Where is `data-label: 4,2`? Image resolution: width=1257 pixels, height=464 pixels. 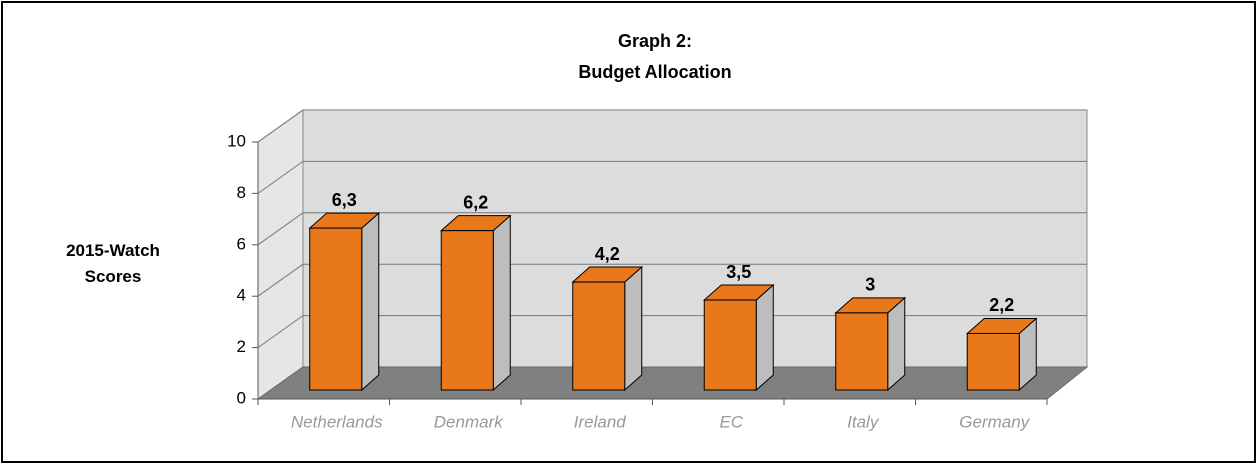 data-label: 4,2 is located at coordinates (607, 254).